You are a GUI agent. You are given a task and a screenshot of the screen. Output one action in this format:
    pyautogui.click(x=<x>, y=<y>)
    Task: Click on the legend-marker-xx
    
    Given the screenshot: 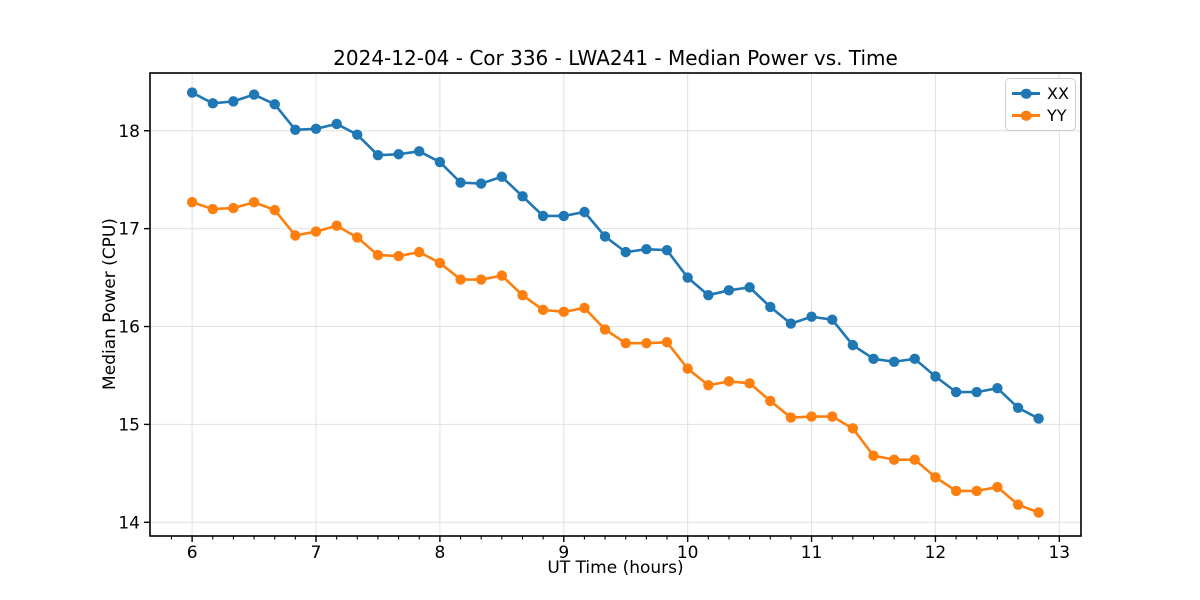 What is the action you would take?
    pyautogui.click(x=1026, y=93)
    